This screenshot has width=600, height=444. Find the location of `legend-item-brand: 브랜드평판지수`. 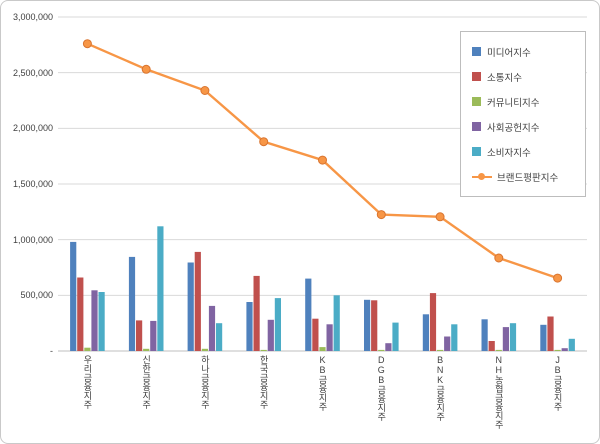

legend-item-brand: 브랜드평판지수 is located at coordinates (526, 176).